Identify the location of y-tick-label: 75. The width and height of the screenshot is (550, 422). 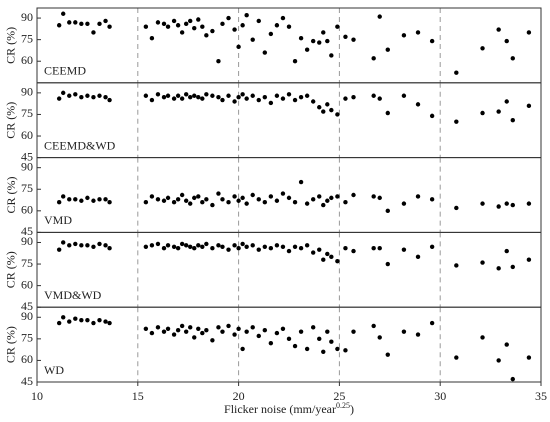
(27, 113).